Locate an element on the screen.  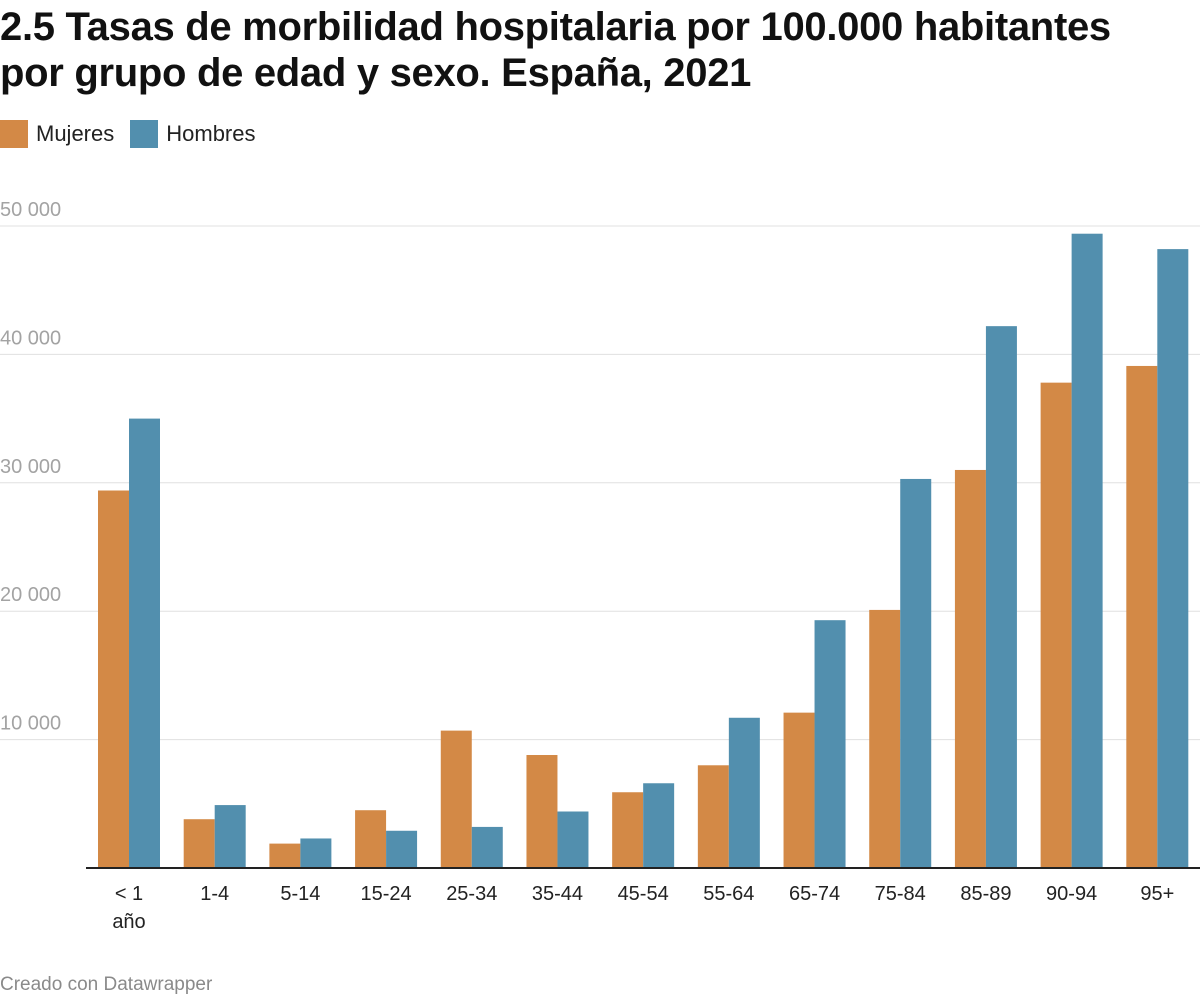
x-tick-label: 35-44 is located at coordinates (557, 894).